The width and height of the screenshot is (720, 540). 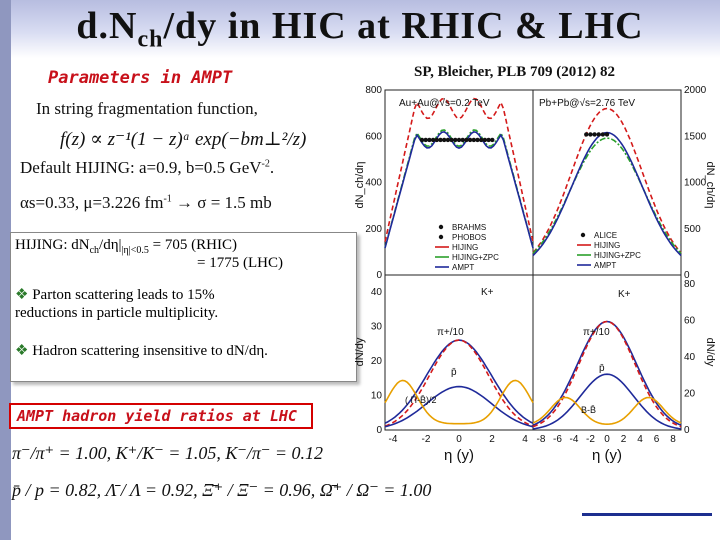 I want to click on ratio-line-1: π⁻/π⁺ = 1.00, K⁺/K⁻ = 1.05, K⁻/π⁻ = 0.12, so click(x=168, y=453).